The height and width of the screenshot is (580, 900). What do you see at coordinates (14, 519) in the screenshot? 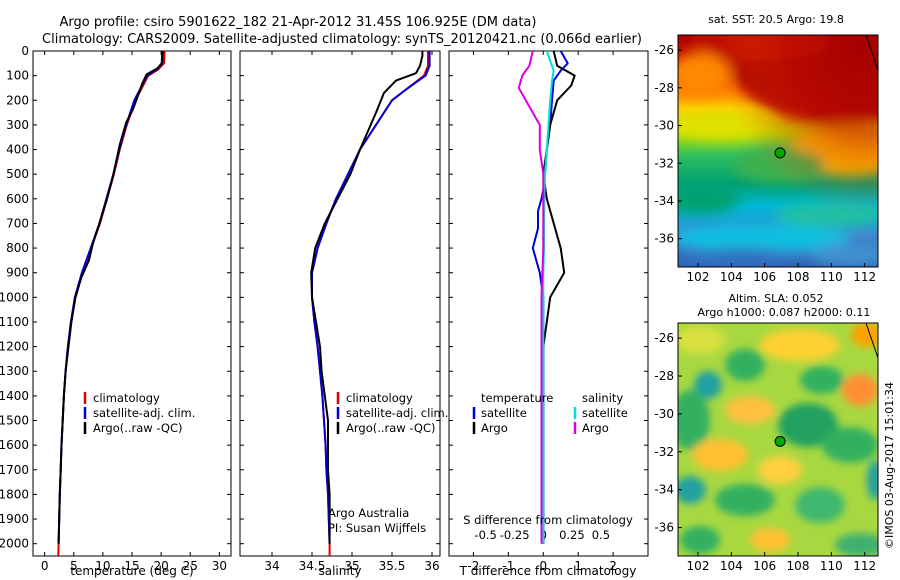
I see `depth-tick-label: 1900` at bounding box center [14, 519].